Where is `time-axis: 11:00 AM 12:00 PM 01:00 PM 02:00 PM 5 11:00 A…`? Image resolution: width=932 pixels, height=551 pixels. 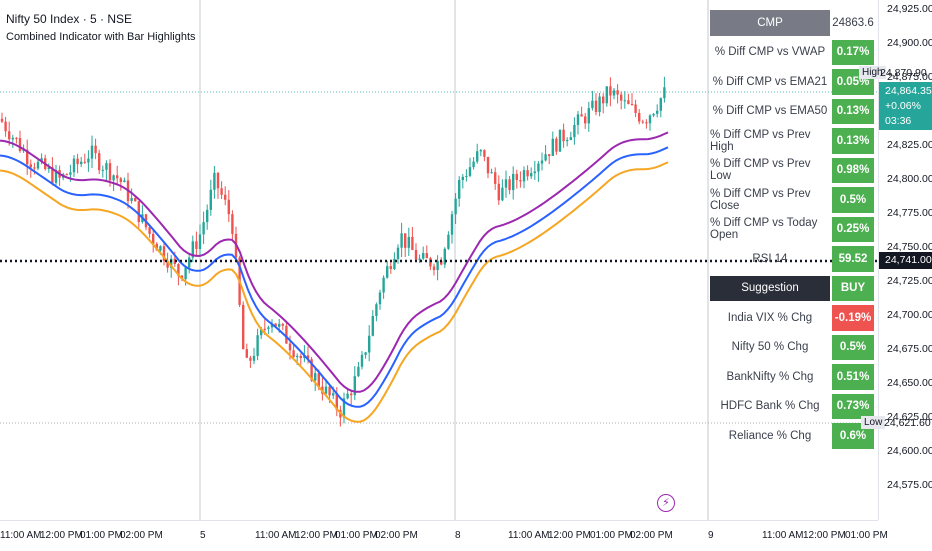 time-axis: 11:00 AM 12:00 PM 01:00 PM 02:00 PM 5 11:00 A… is located at coordinates (444, 535).